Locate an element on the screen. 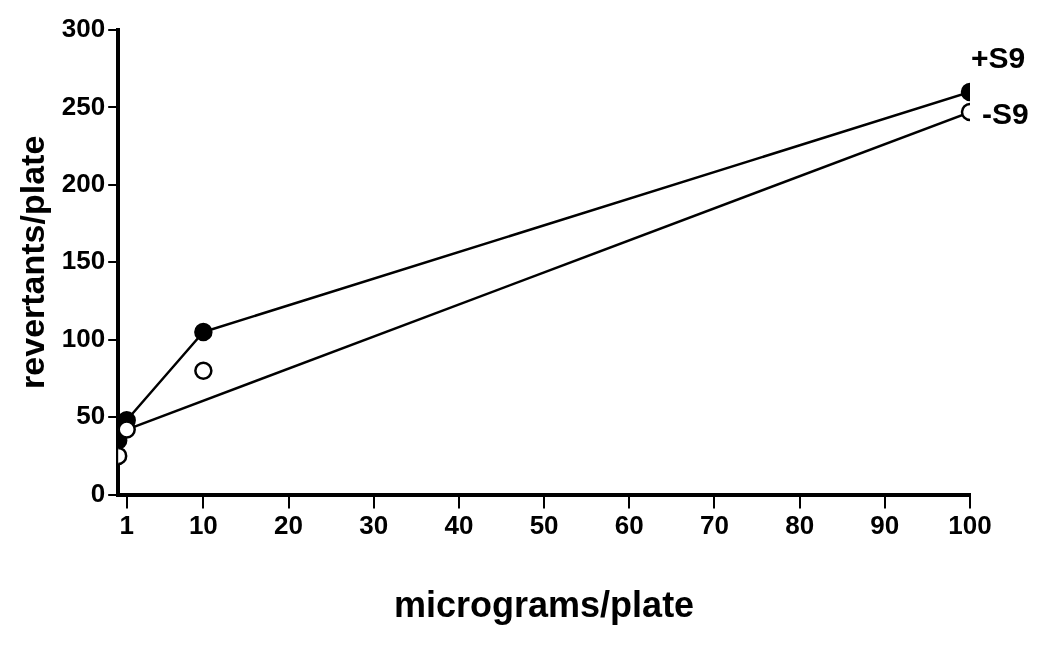 The image size is (1060, 653). x-tick-label: 40 is located at coordinates (459, 525).